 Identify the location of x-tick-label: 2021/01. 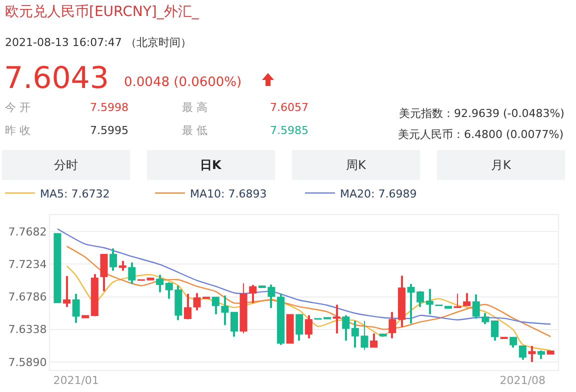
(76, 381).